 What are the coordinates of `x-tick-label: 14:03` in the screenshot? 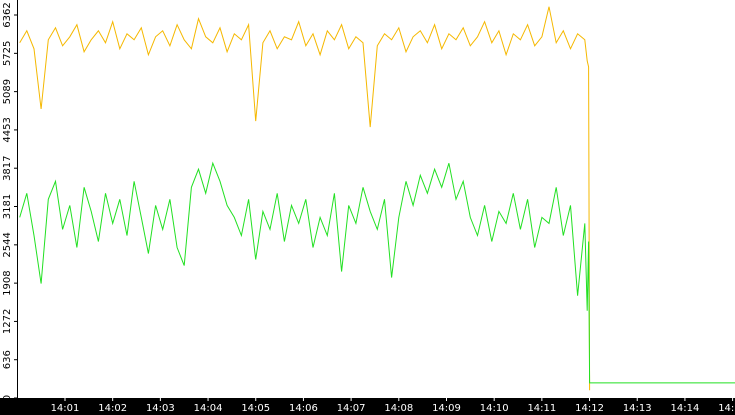 It's located at (160, 408).